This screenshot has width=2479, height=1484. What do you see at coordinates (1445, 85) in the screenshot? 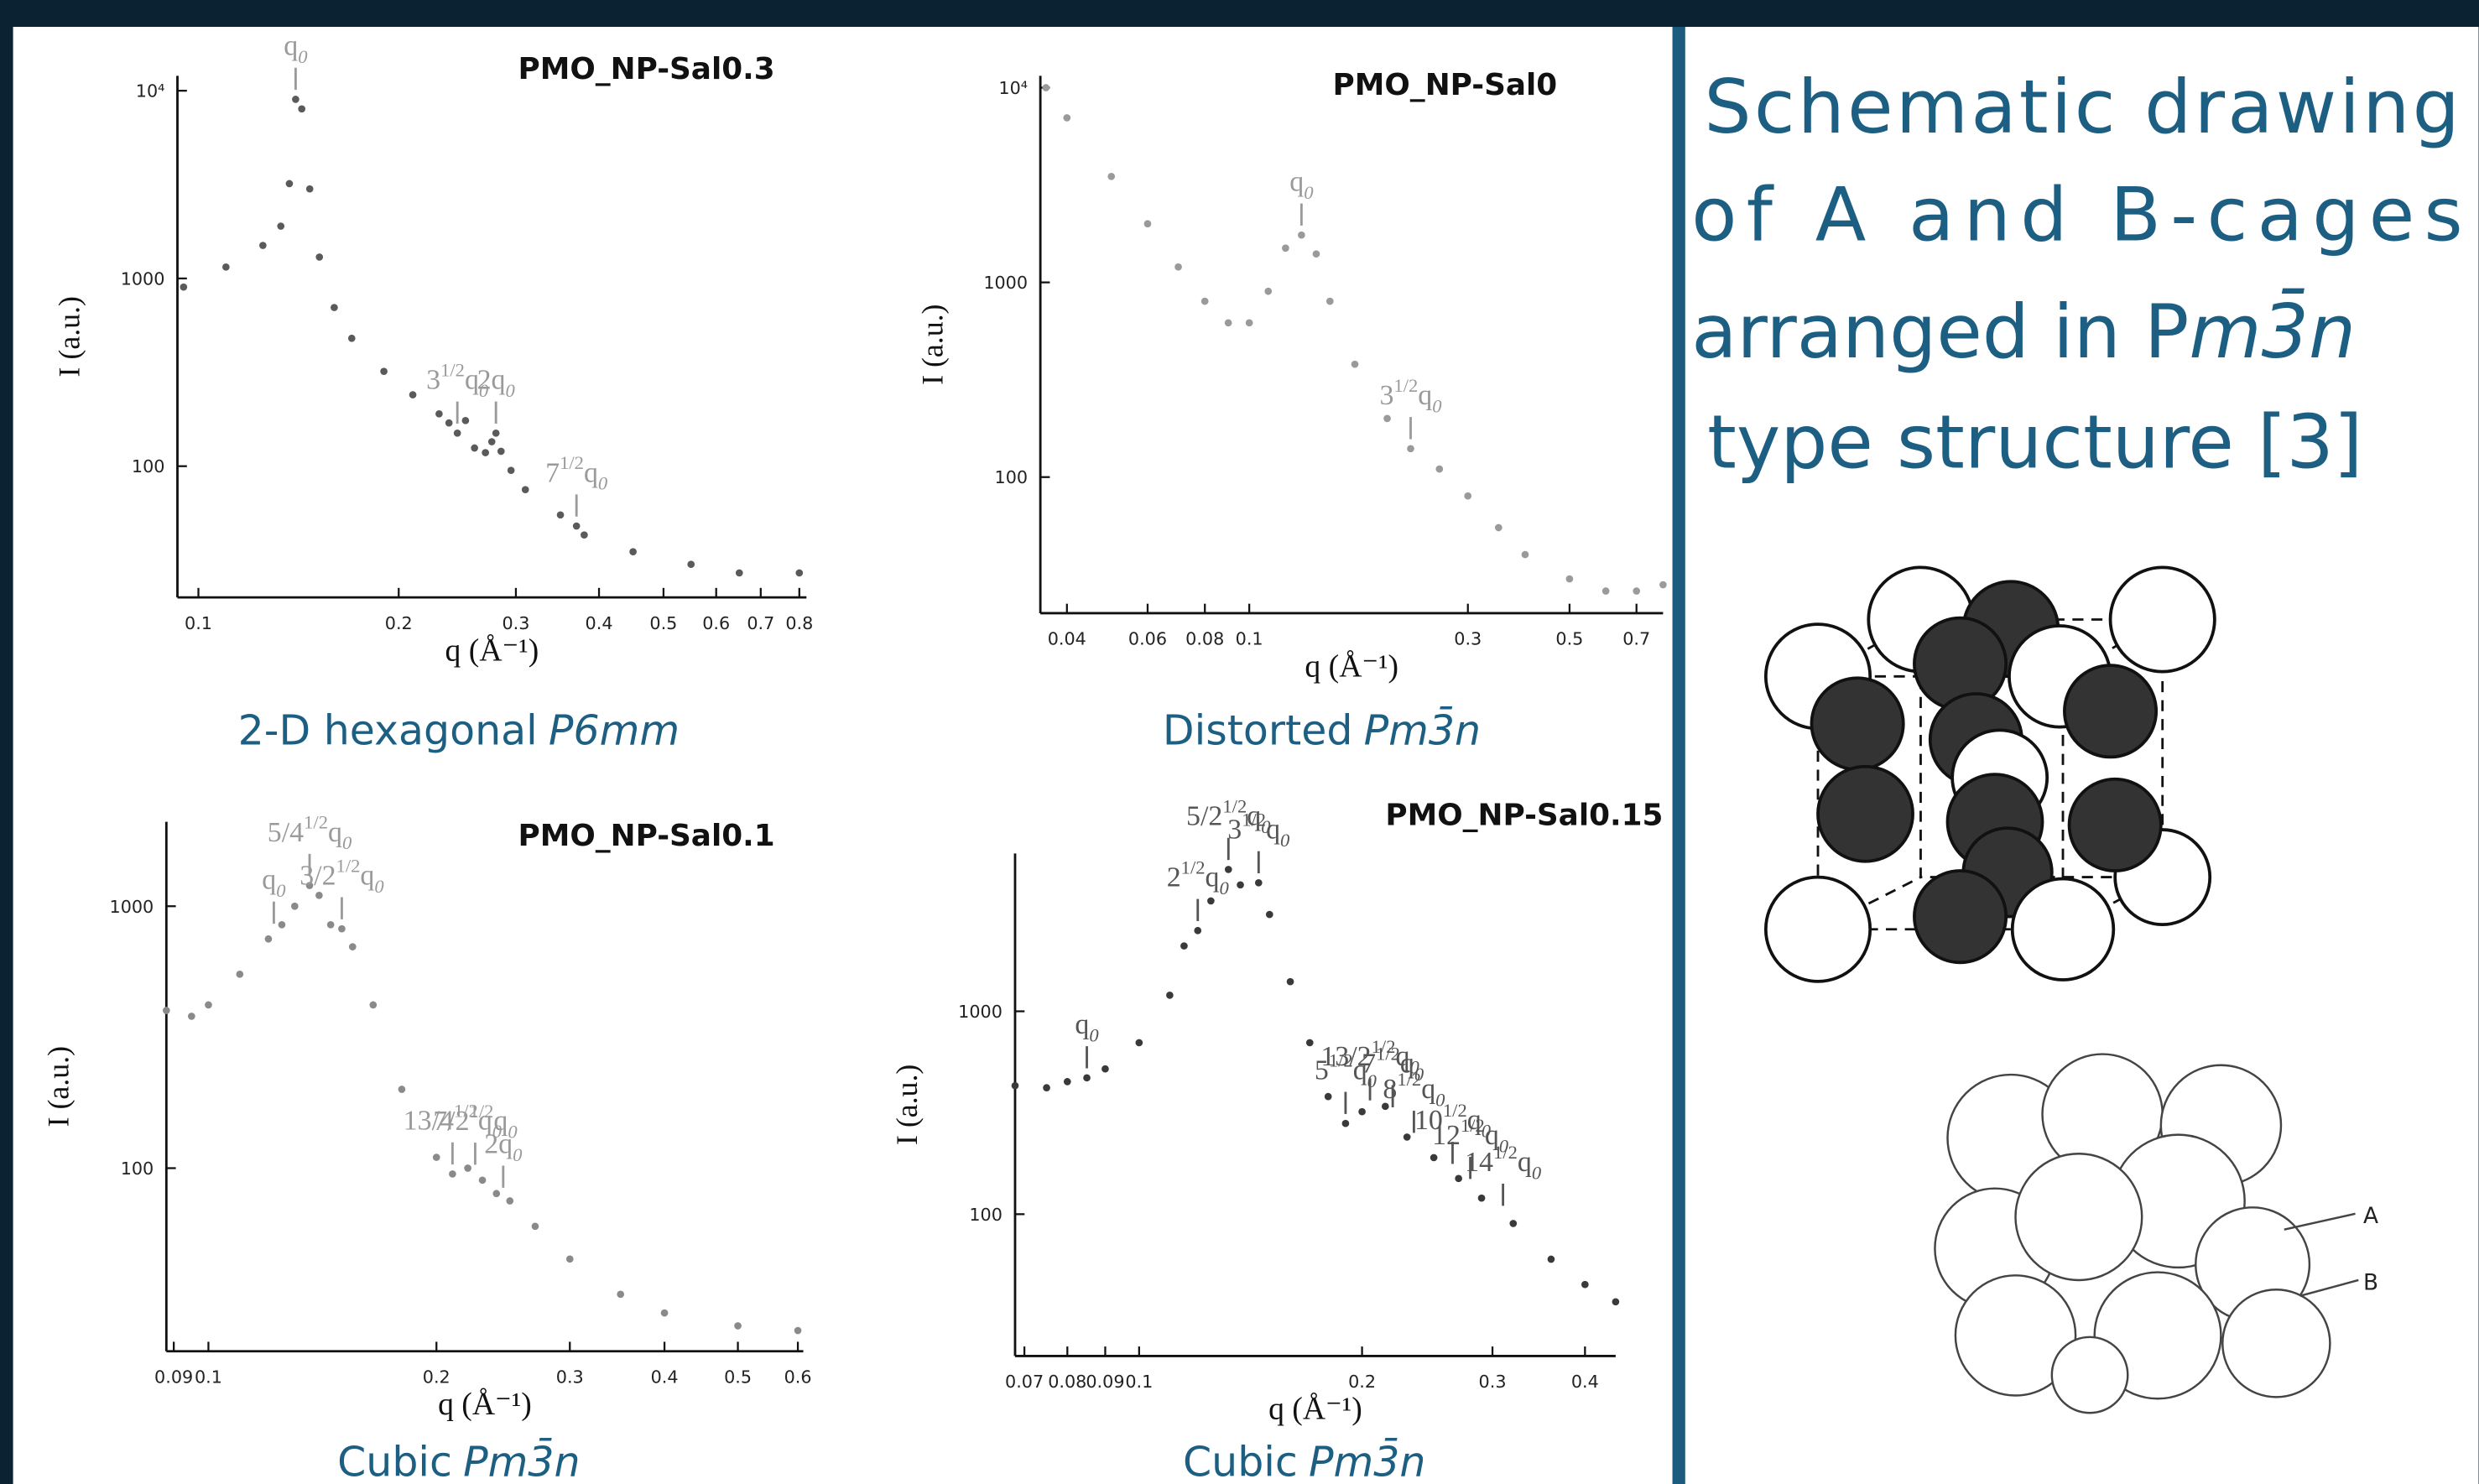
I see `chart-title: PMO_NP-Sal0` at bounding box center [1445, 85].